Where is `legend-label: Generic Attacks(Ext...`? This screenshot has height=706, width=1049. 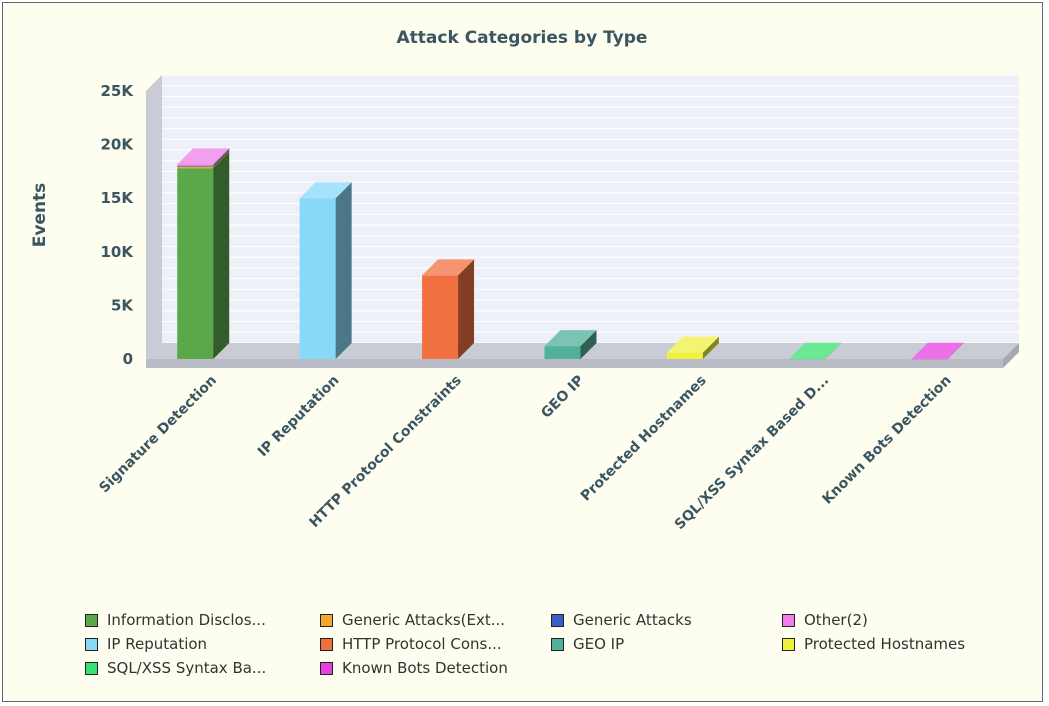 legend-label: Generic Attacks(Ext... is located at coordinates (424, 620).